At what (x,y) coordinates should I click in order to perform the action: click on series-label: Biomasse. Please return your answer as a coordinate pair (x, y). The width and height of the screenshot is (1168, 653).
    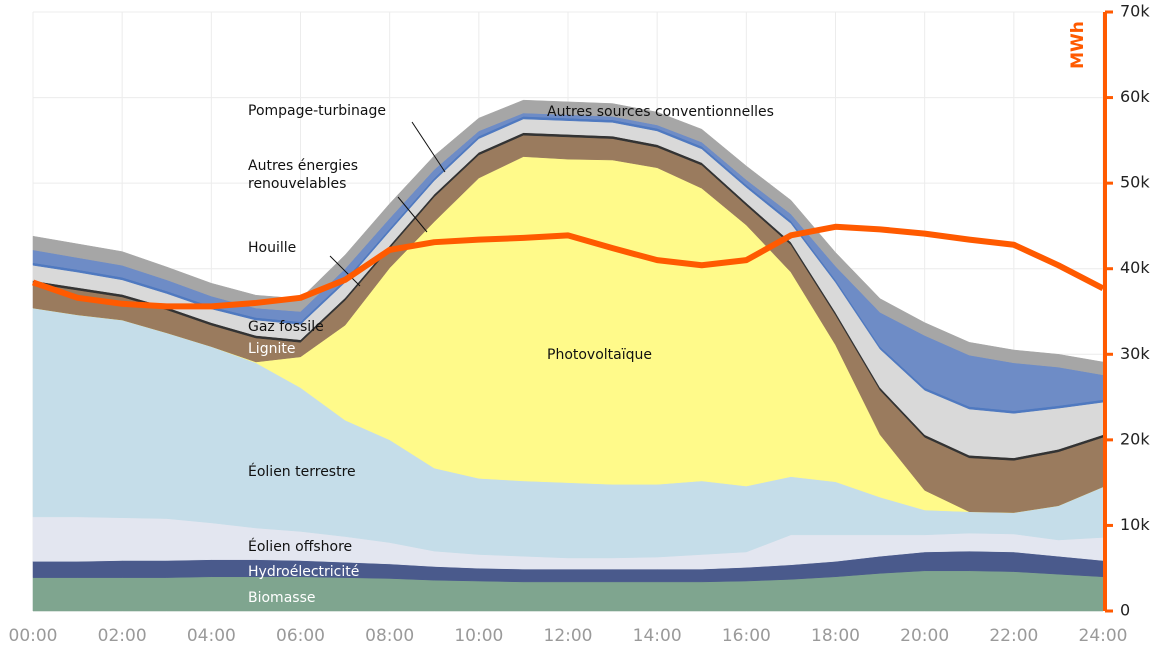
    Looking at the image, I should click on (282, 598).